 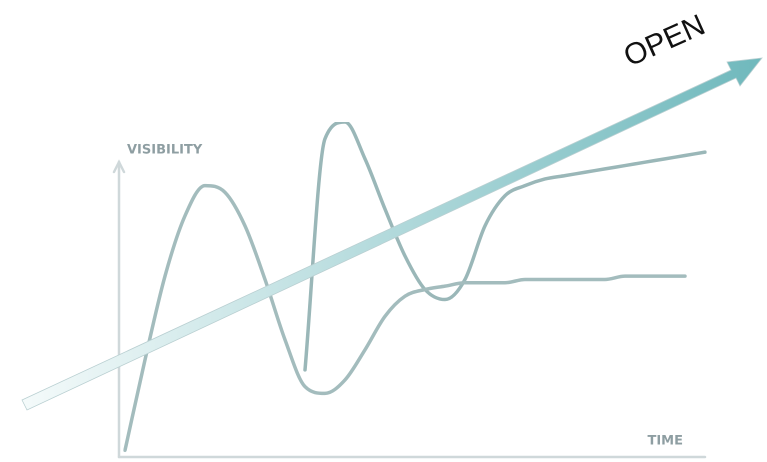 What do you see at coordinates (665, 440) in the screenshot?
I see `x-axis-title: TIME` at bounding box center [665, 440].